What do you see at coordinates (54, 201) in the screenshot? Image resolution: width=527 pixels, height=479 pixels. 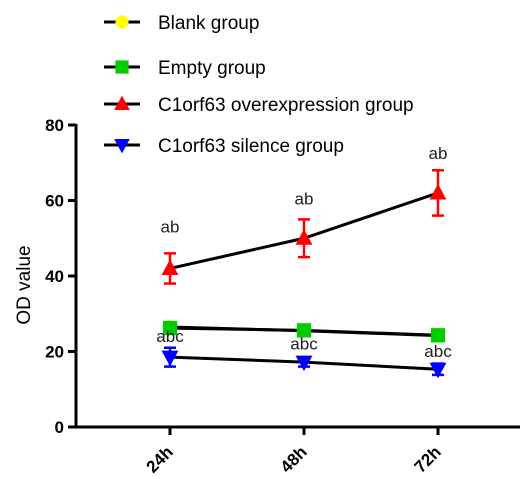 I see `y-tick-label: 60` at bounding box center [54, 201].